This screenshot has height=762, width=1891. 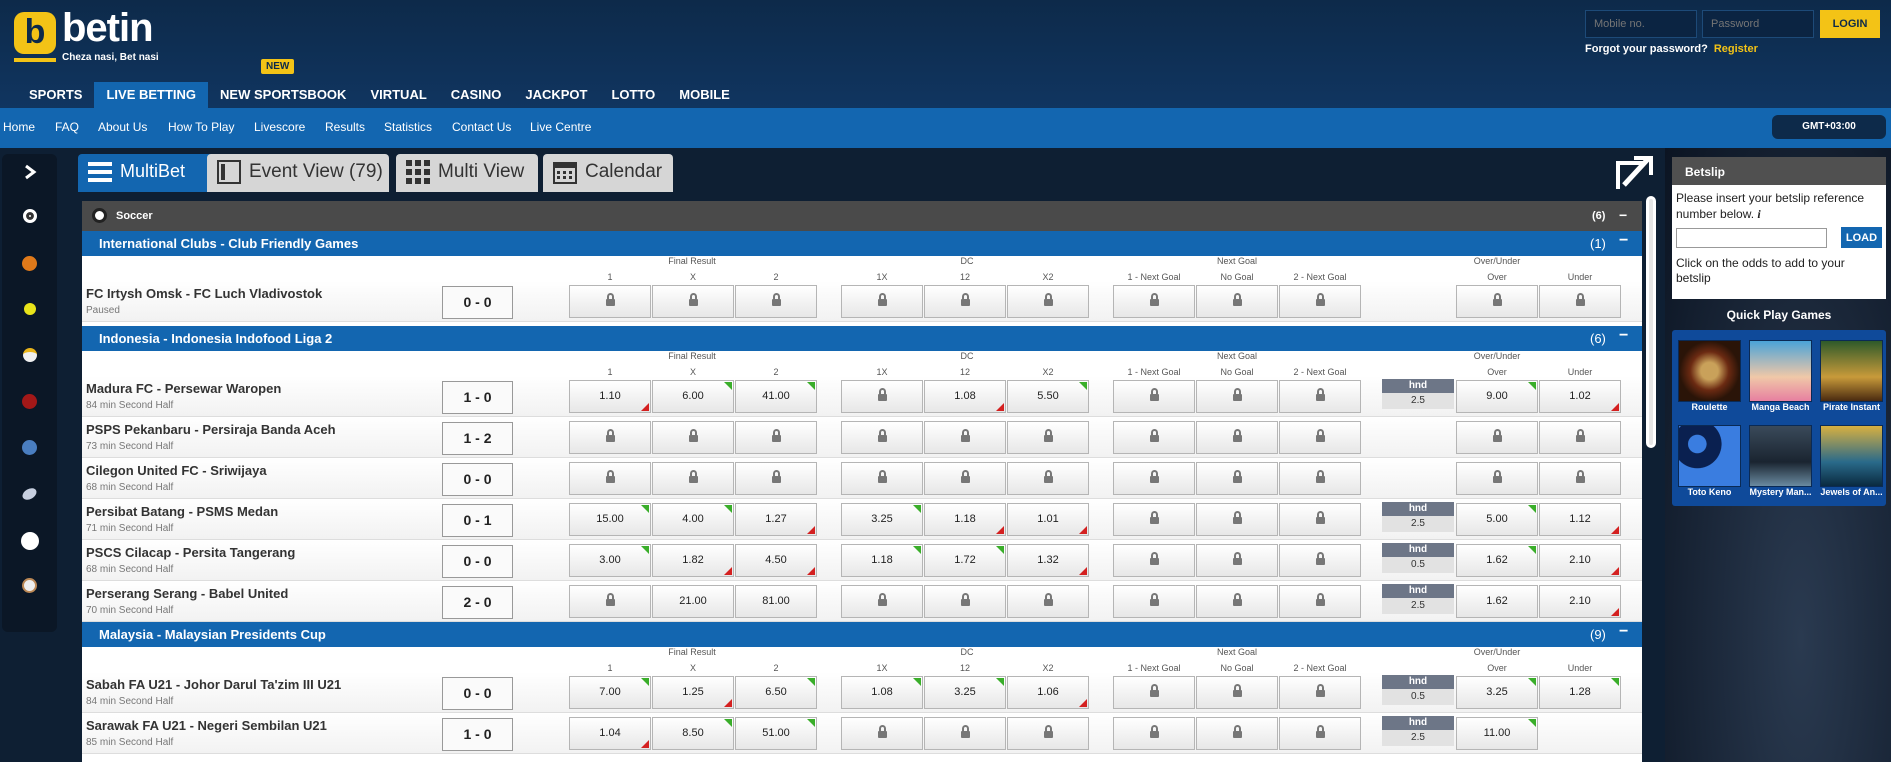 I want to click on mobile-input, so click(x=1641, y=24).